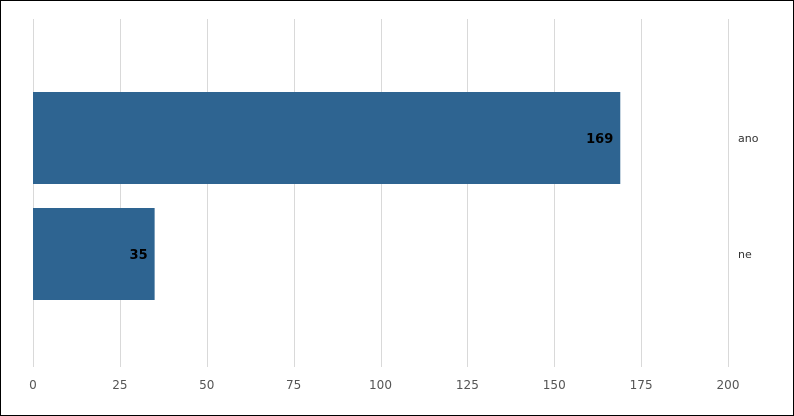 This screenshot has height=416, width=794. What do you see at coordinates (33, 385) in the screenshot?
I see `x-tick-label: 0` at bounding box center [33, 385].